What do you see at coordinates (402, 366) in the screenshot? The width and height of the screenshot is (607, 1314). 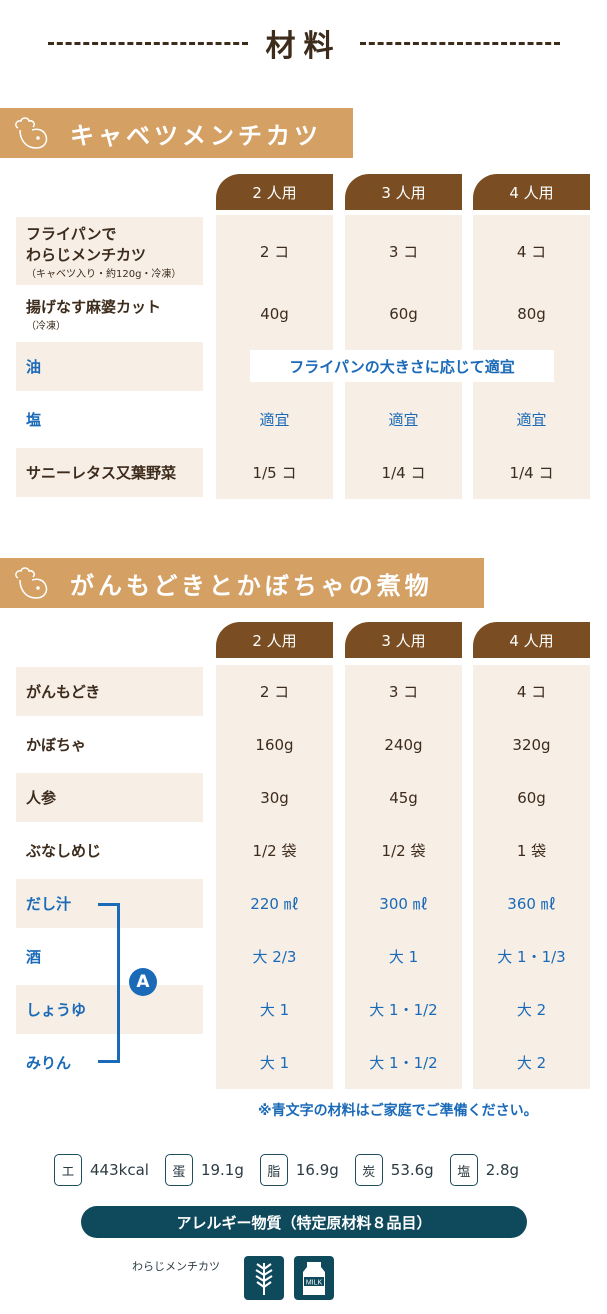 I see `ingredient-amount-span: フライパンの大きさに応じて適宜` at bounding box center [402, 366].